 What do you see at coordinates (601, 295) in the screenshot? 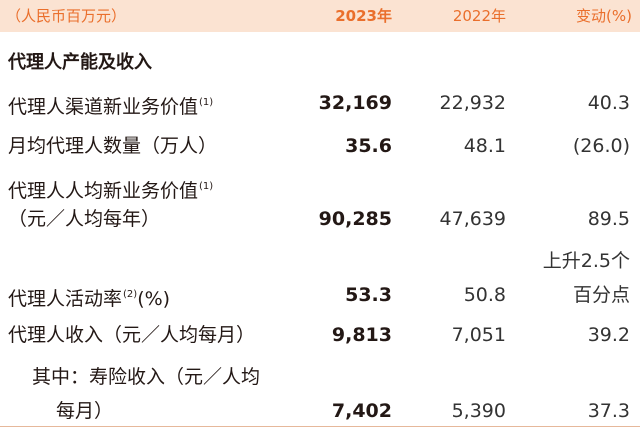
I see `row-activity-rate-change-line2: 百分点` at bounding box center [601, 295].